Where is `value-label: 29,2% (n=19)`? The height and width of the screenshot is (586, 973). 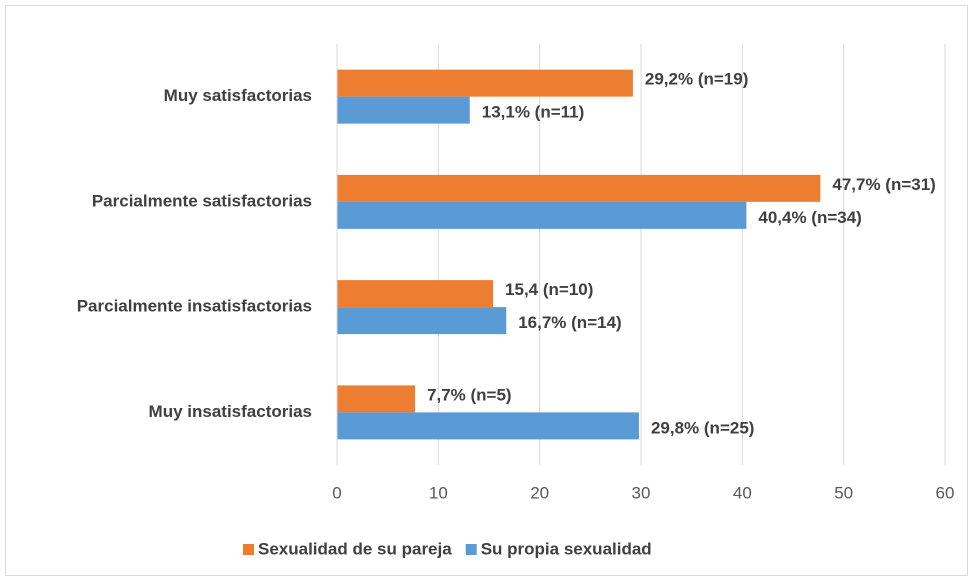
value-label: 29,2% (n=19) is located at coordinates (696, 79).